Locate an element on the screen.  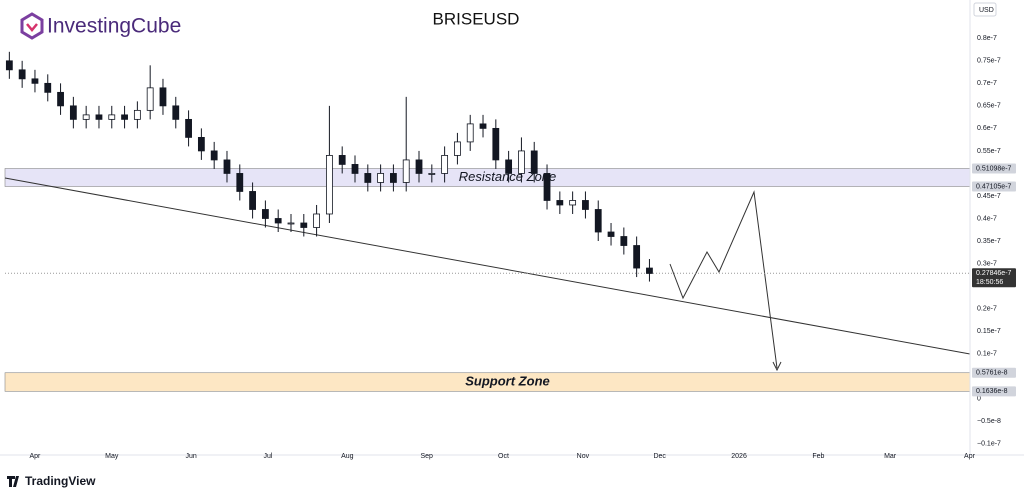
footer-brand: TradingView is located at coordinates (60, 481).